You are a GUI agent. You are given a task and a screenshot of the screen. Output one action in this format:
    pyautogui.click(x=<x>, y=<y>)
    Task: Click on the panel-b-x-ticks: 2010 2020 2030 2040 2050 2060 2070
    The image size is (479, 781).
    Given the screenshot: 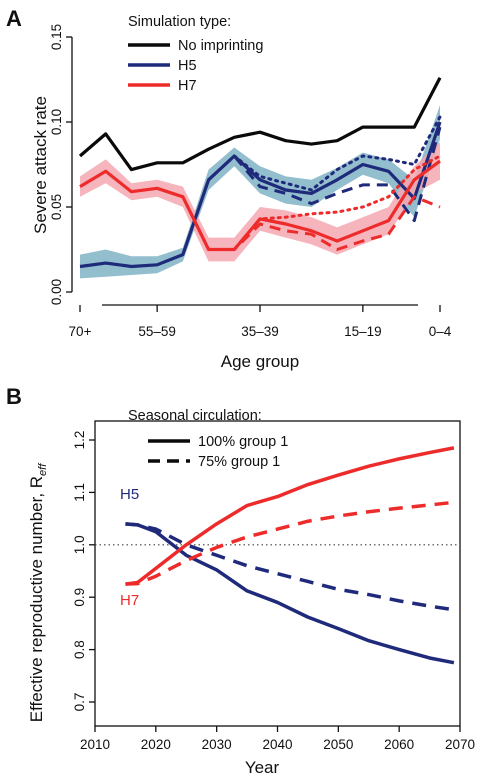 What is the action you would take?
    pyautogui.click(x=277, y=739)
    